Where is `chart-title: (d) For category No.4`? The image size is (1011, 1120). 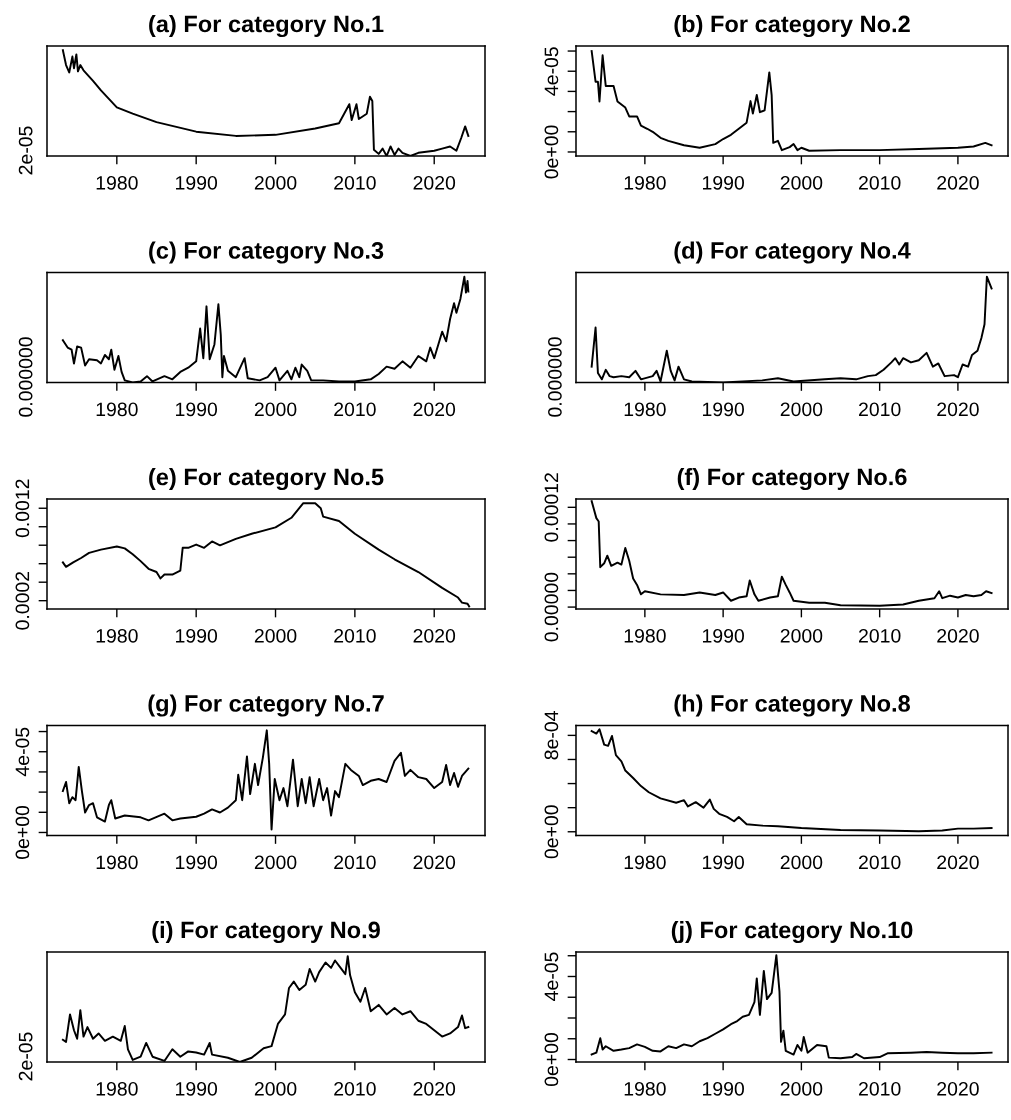
chart-title: (d) For category No.4 is located at coordinates (792, 252).